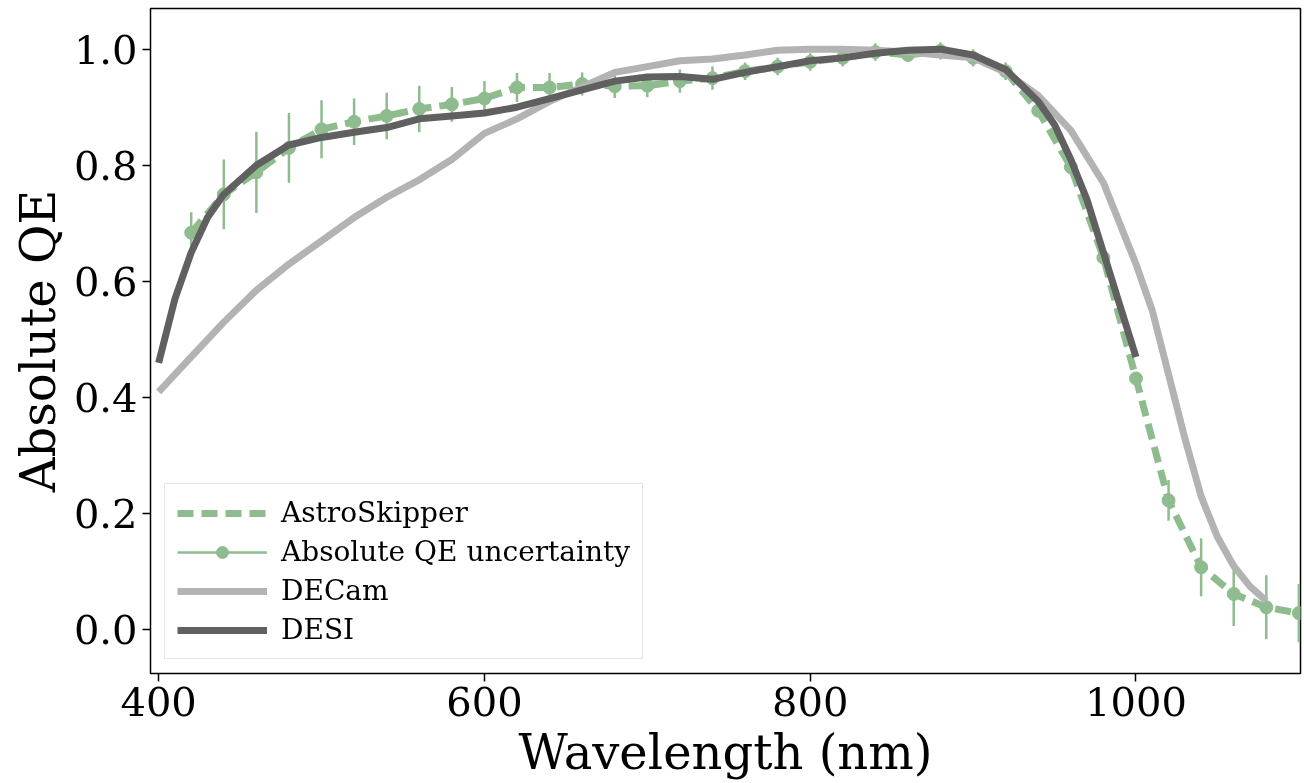 The image size is (1304, 783). Describe the element at coordinates (158, 701) in the screenshot. I see `x-tick-label: 400` at that location.